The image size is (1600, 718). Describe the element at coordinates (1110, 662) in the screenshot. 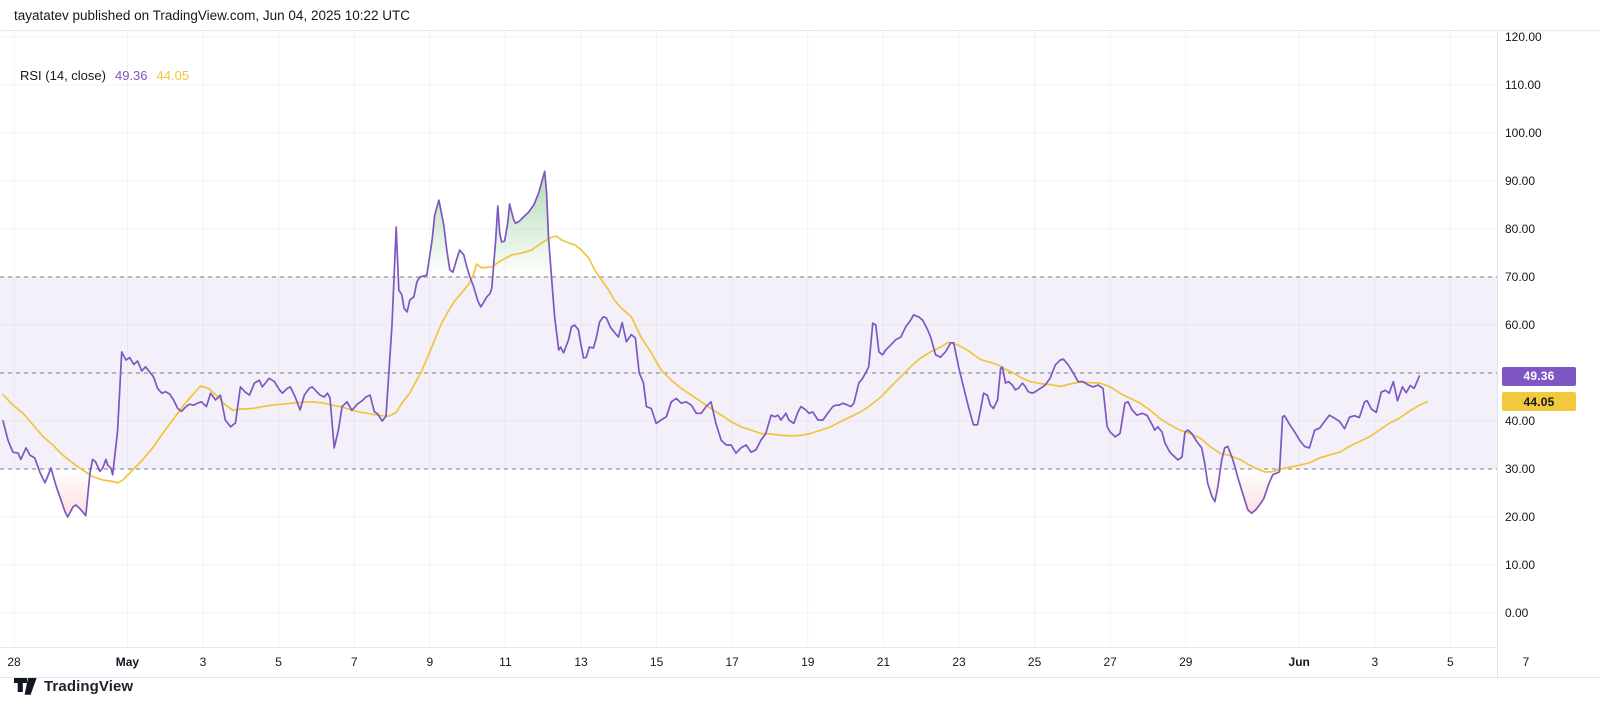

I see `time-scale-label: 27` at that location.